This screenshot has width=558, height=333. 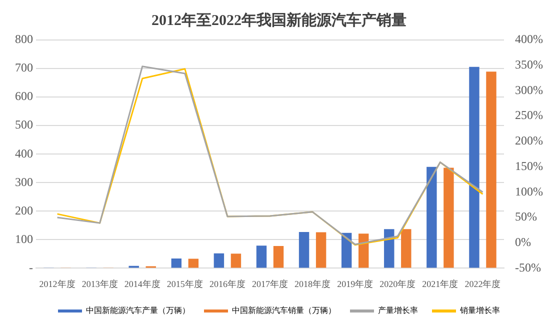 I want to click on y2-tick-label: -50%, so click(x=528, y=267).